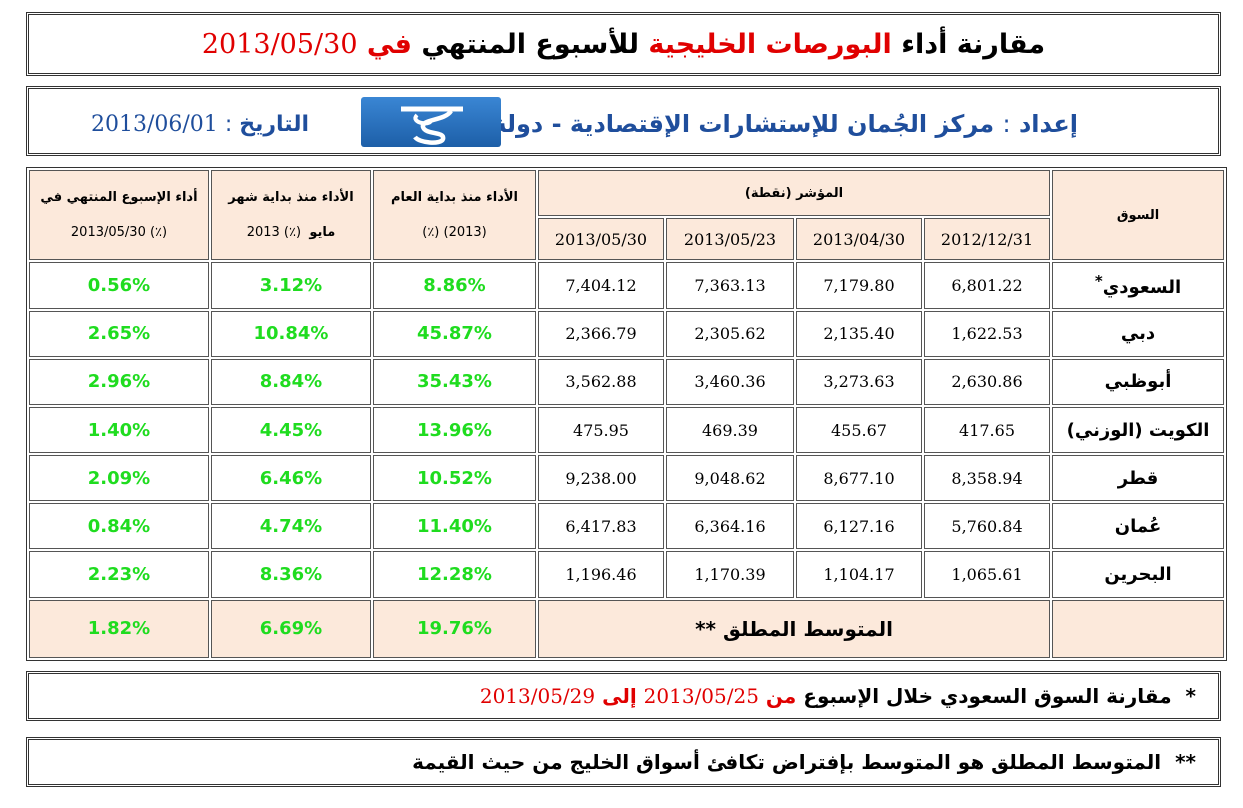 The height and width of the screenshot is (808, 1243). I want to click on col-date-3: 2013/05/23, so click(730, 239).